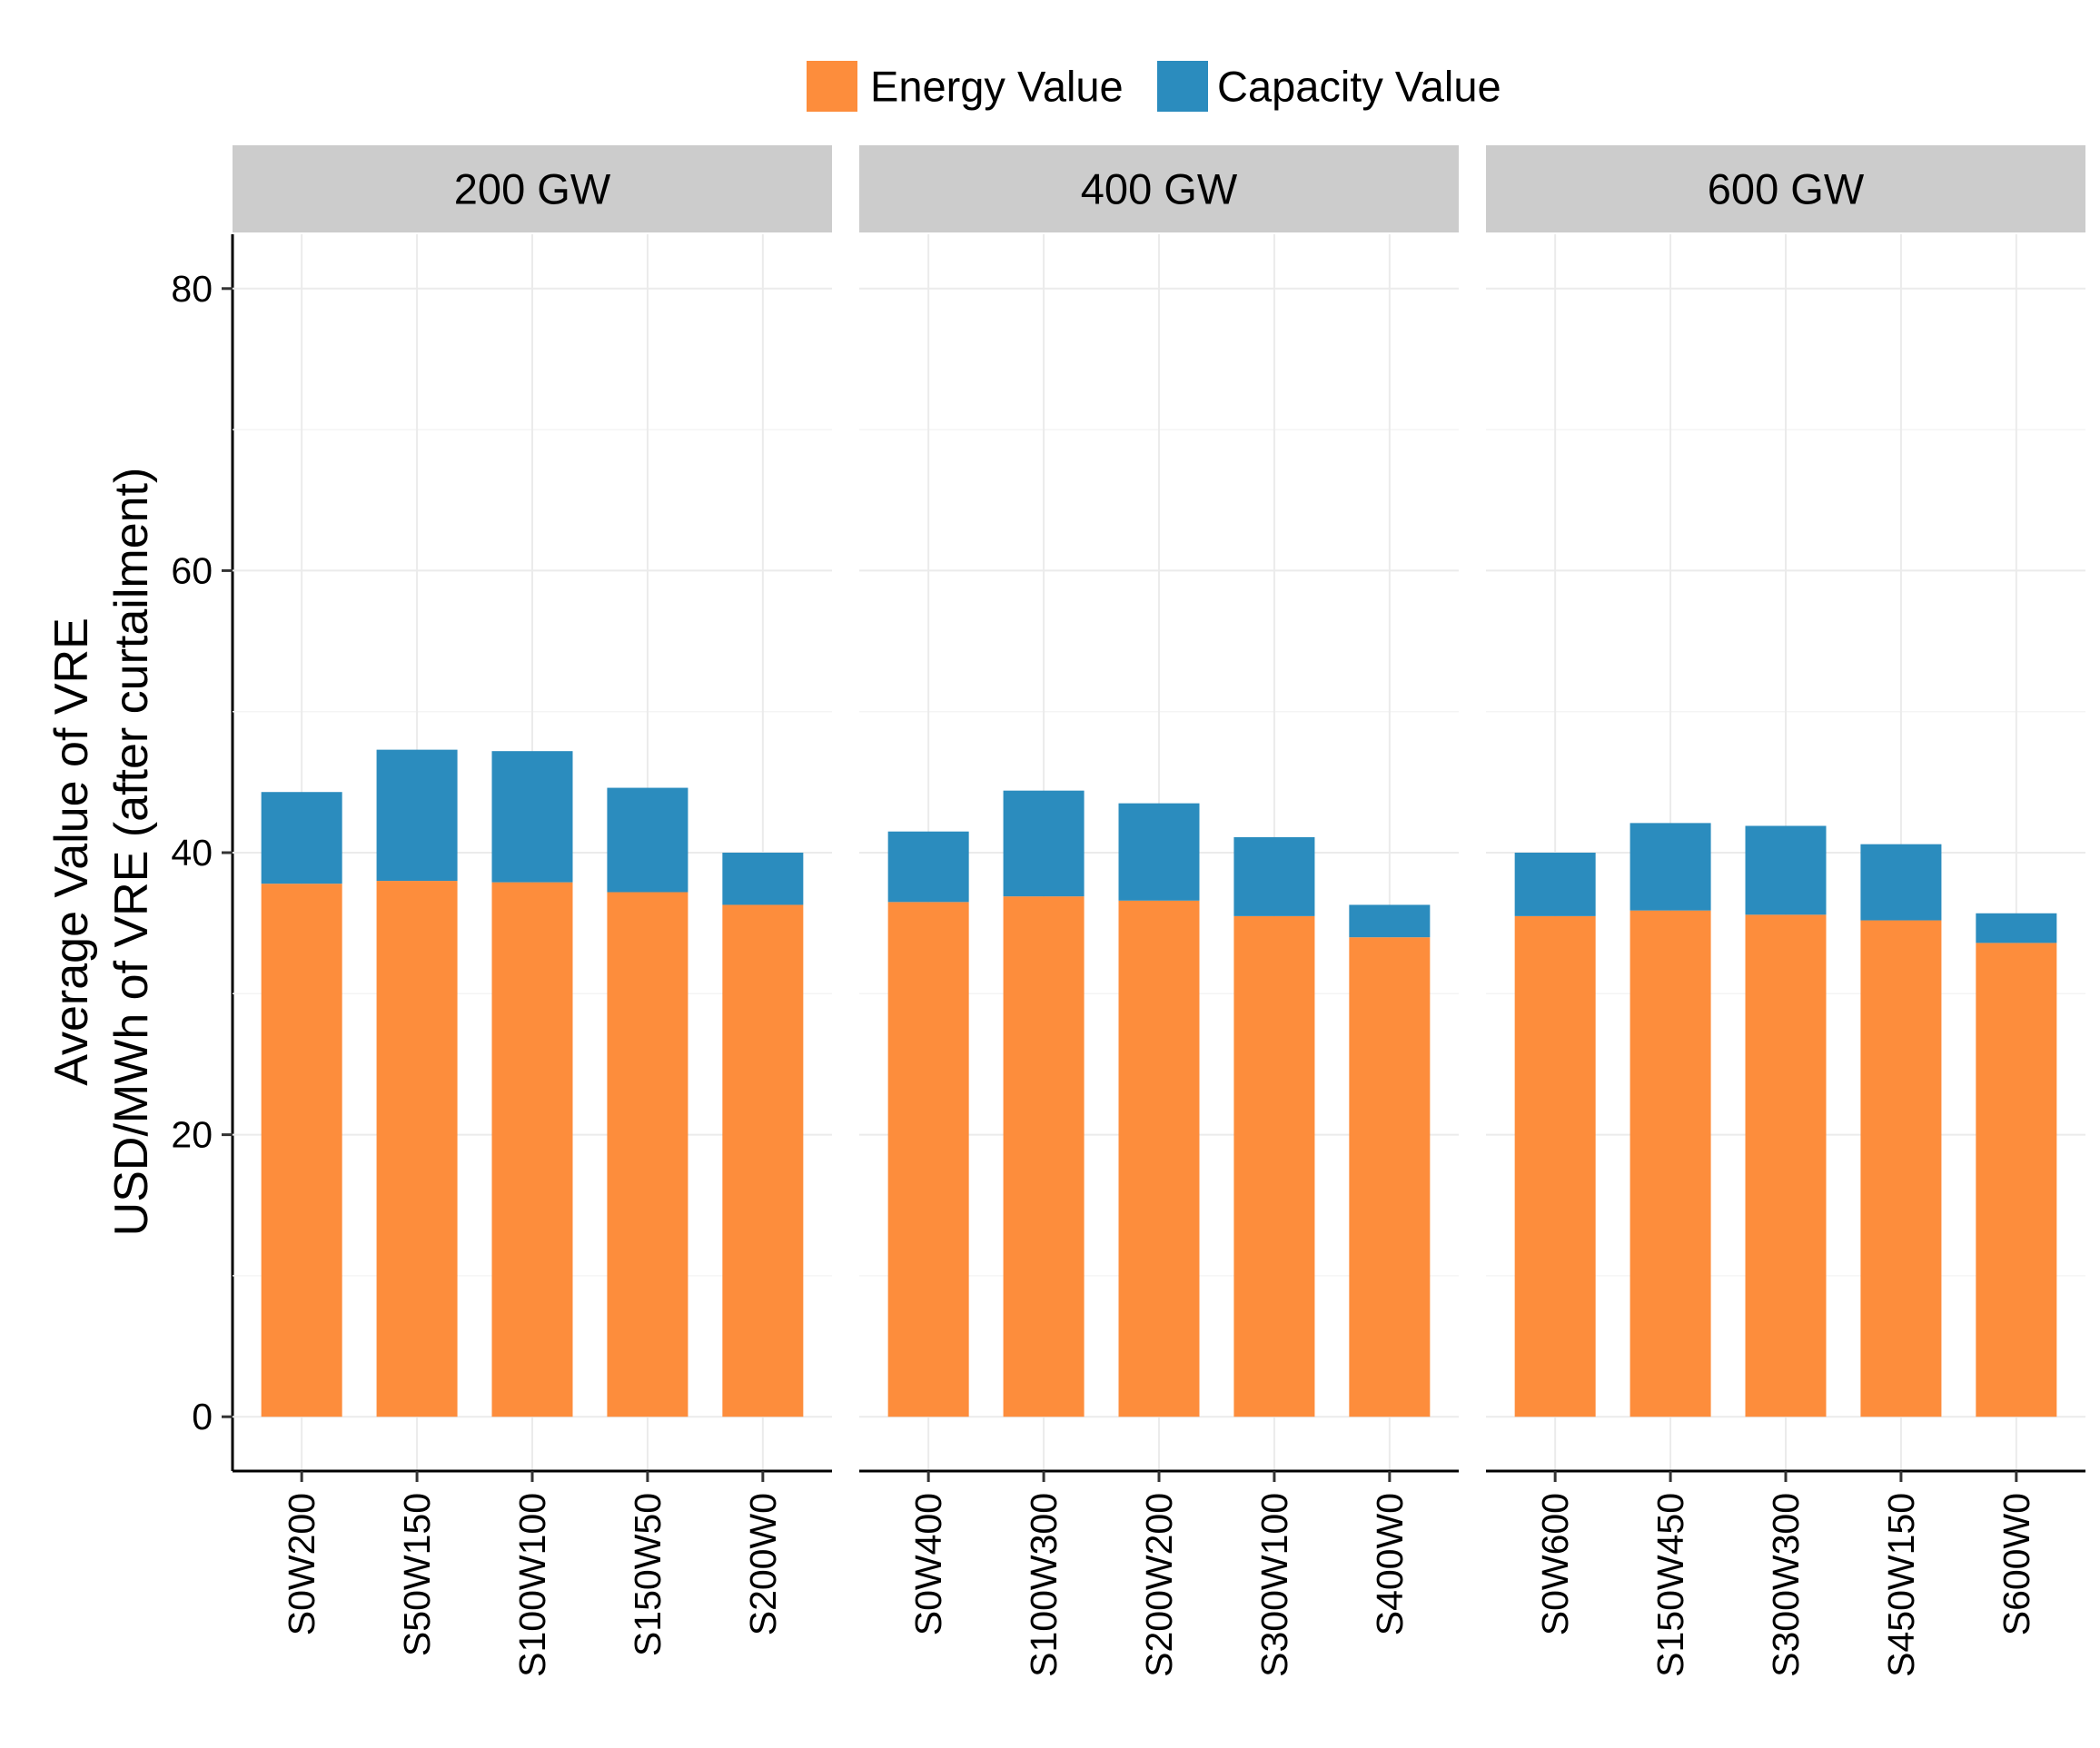 The height and width of the screenshot is (1748, 2100). Describe the element at coordinates (1555, 884) in the screenshot. I see `bar-capacity-value-s0w600` at that location.